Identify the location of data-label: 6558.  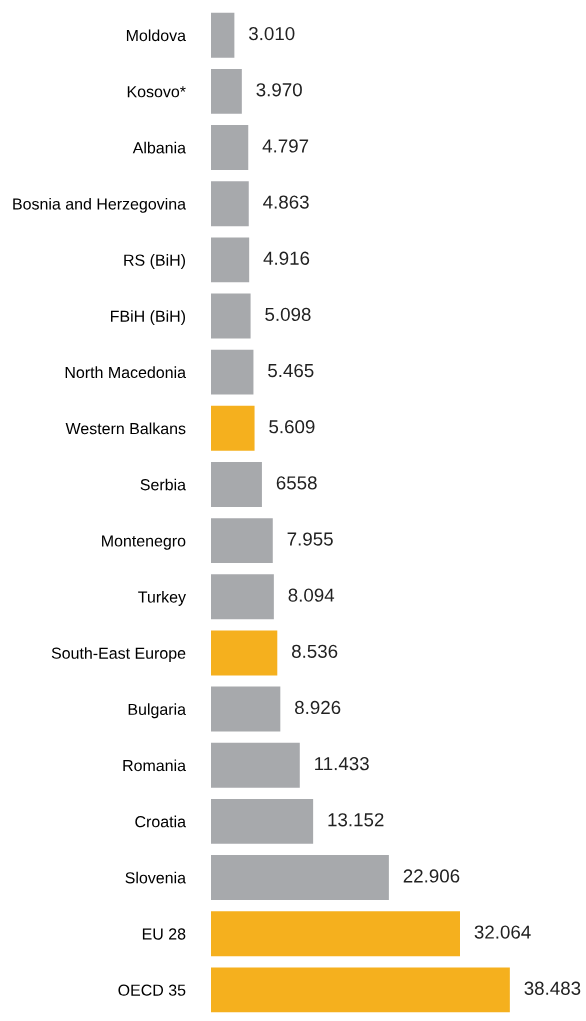
(296, 483).